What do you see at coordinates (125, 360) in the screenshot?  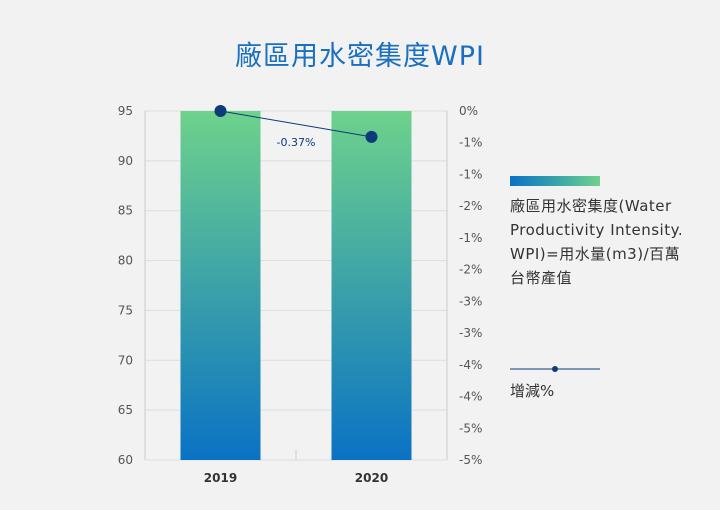 I see `left-axis-tick-label: 70` at bounding box center [125, 360].